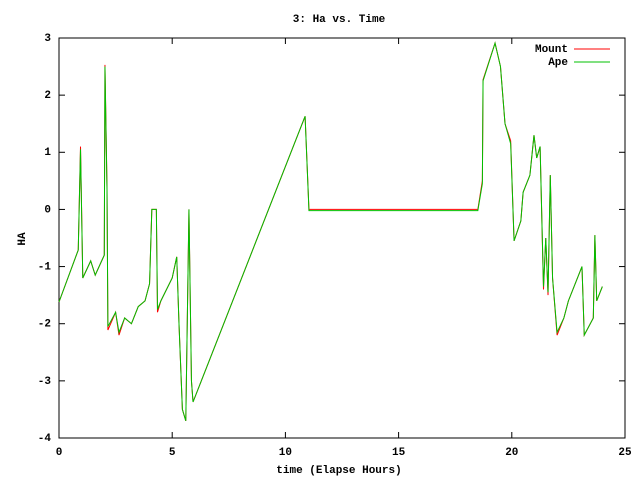 The width and height of the screenshot is (640, 480). Describe the element at coordinates (47, 96) in the screenshot. I see `y-tick-label: 2` at that location.